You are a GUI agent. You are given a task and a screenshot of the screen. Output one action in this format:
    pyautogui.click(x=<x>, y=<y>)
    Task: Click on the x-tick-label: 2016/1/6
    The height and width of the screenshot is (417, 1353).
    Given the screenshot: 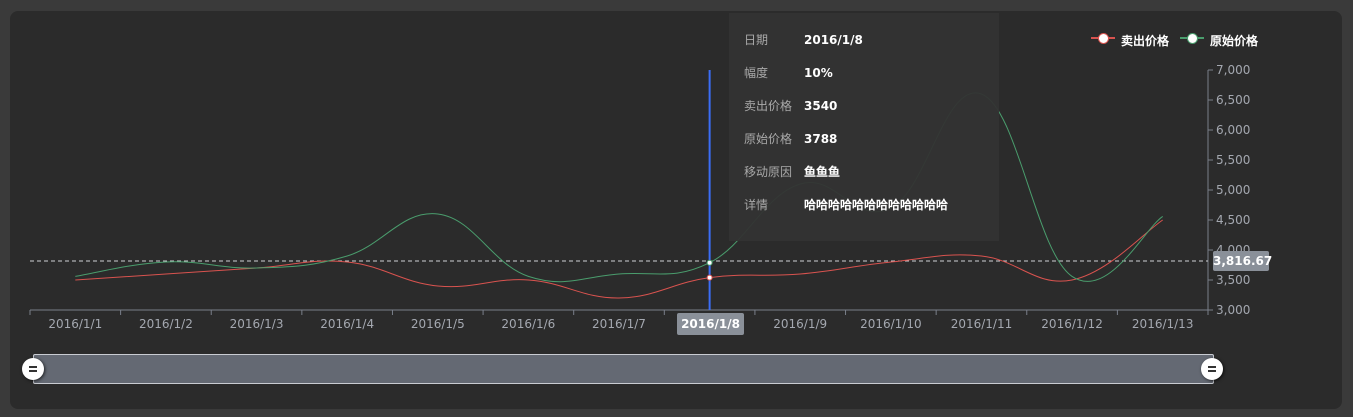 What is the action you would take?
    pyautogui.click(x=528, y=324)
    